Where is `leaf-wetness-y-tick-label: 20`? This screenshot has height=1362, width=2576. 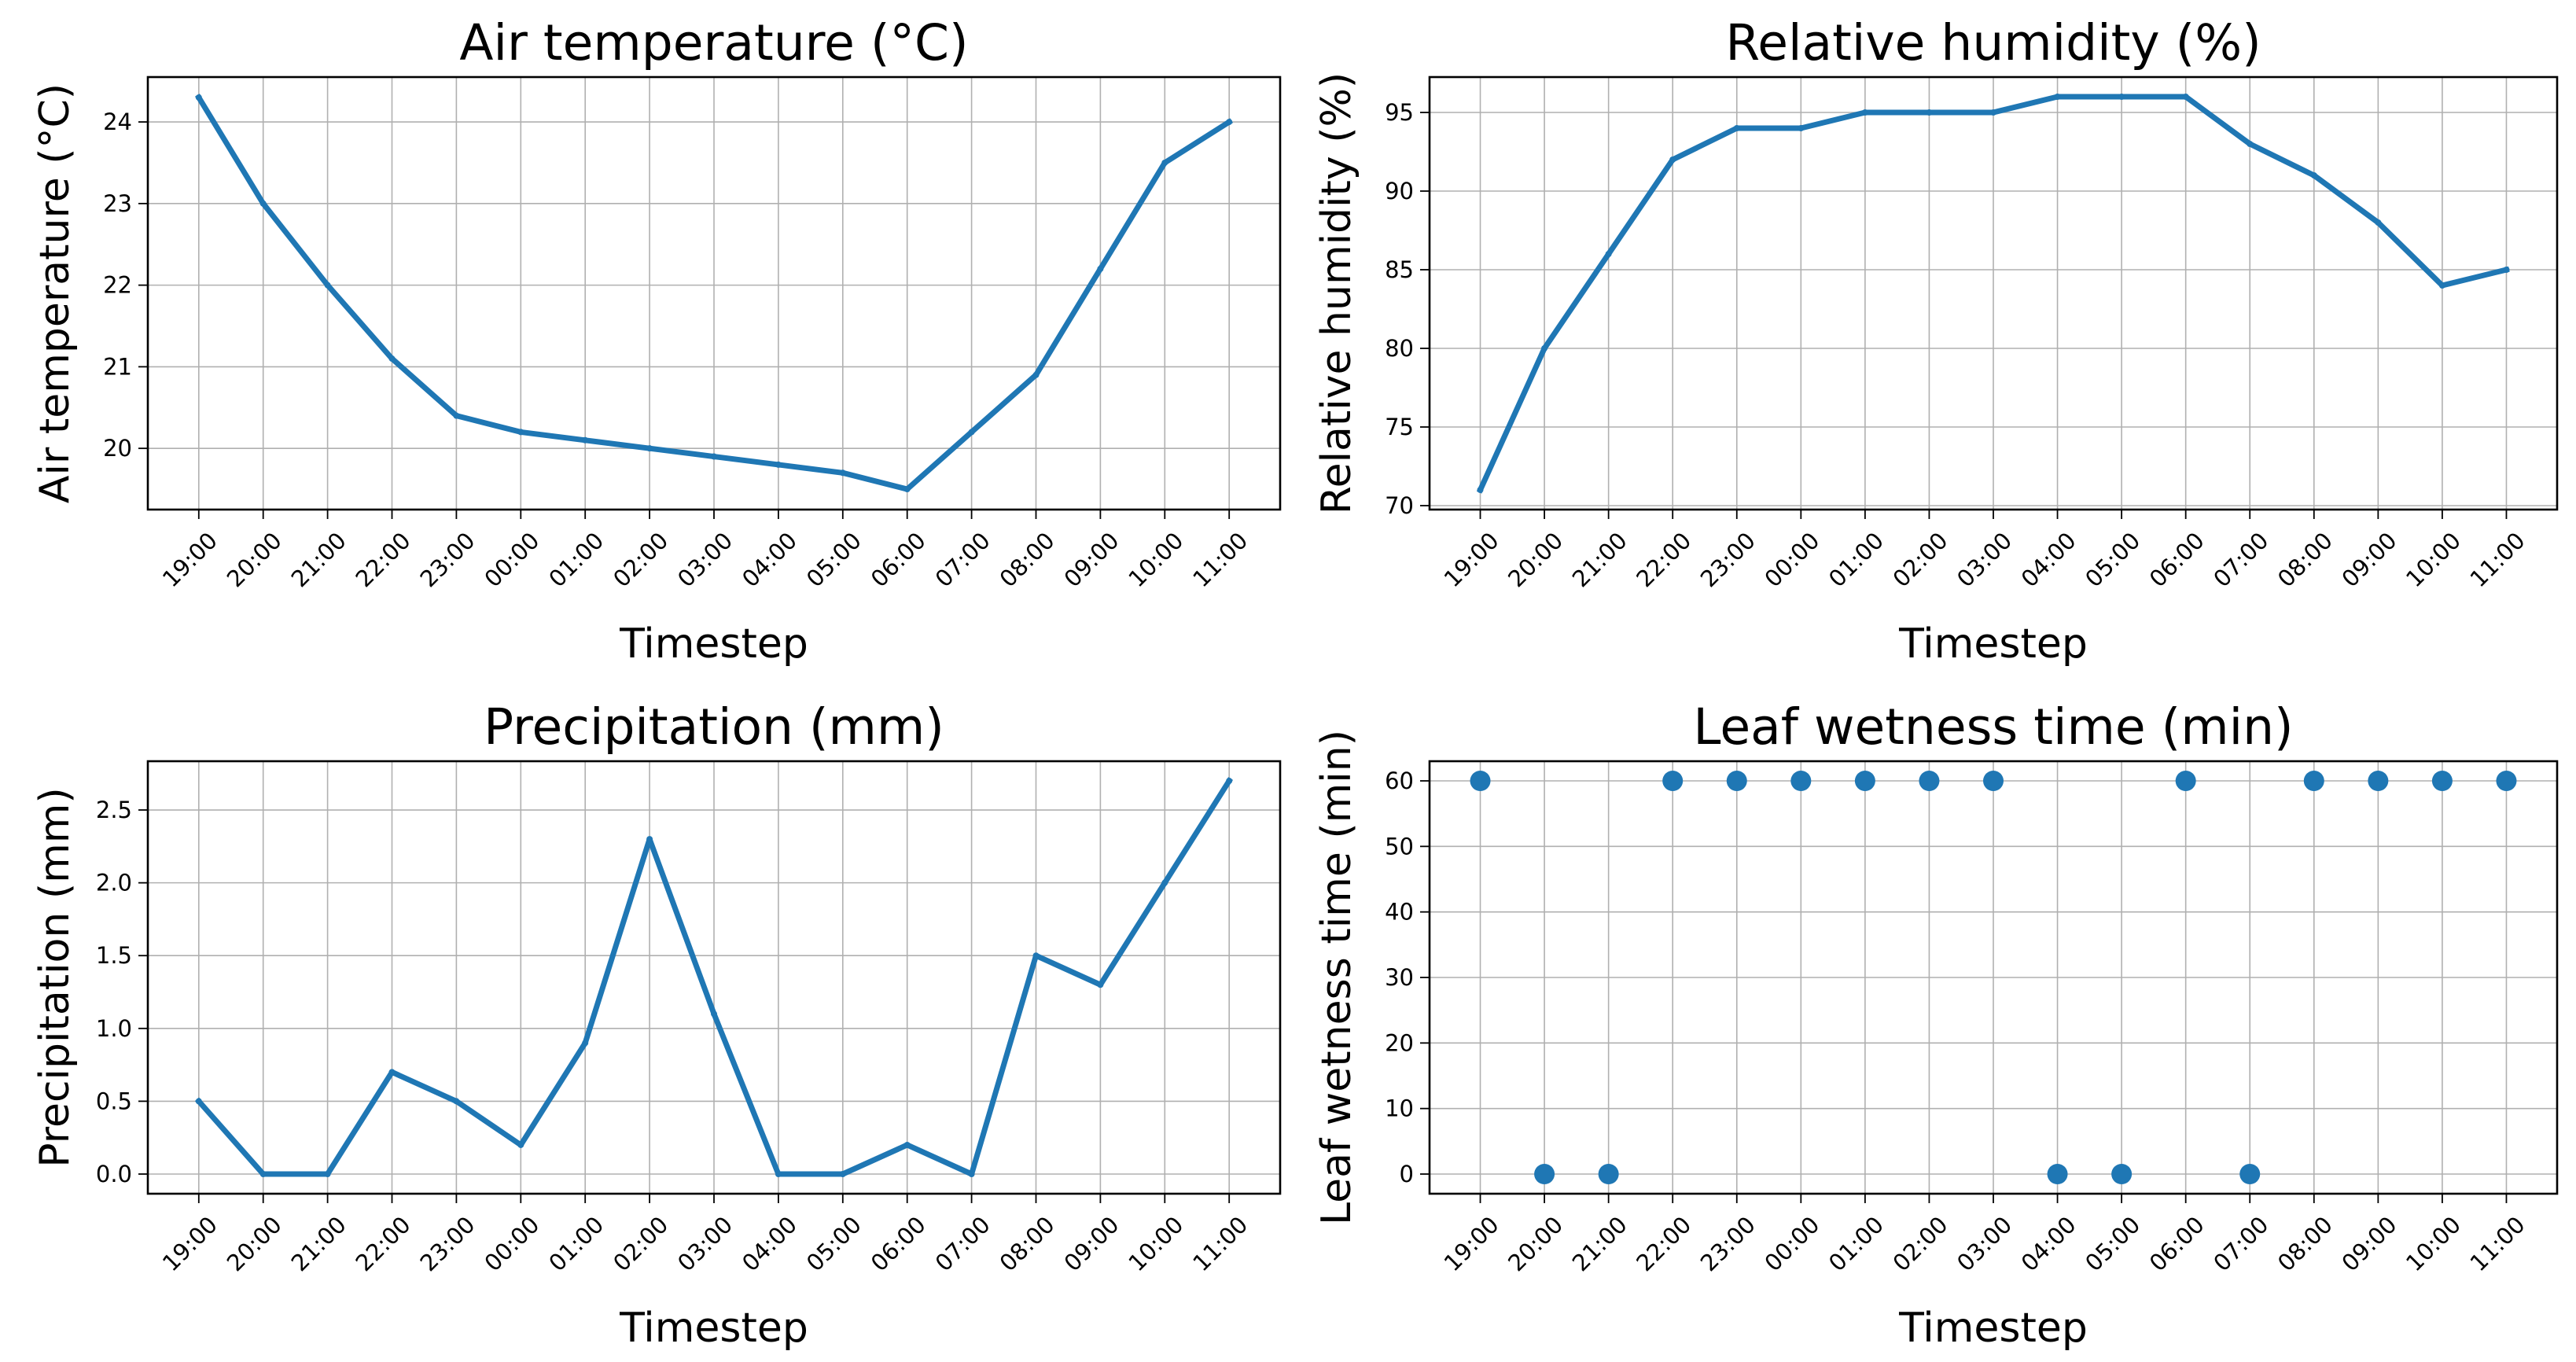 leaf-wetness-y-tick-label: 20 is located at coordinates (1400, 1042).